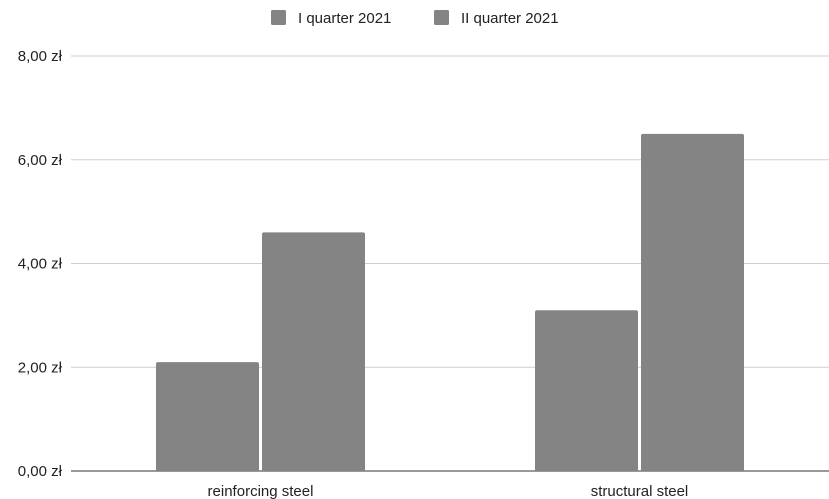 The image size is (829, 499). What do you see at coordinates (415, 18) in the screenshot?
I see `legend: I quarter 2021 II quarter 2021` at bounding box center [415, 18].